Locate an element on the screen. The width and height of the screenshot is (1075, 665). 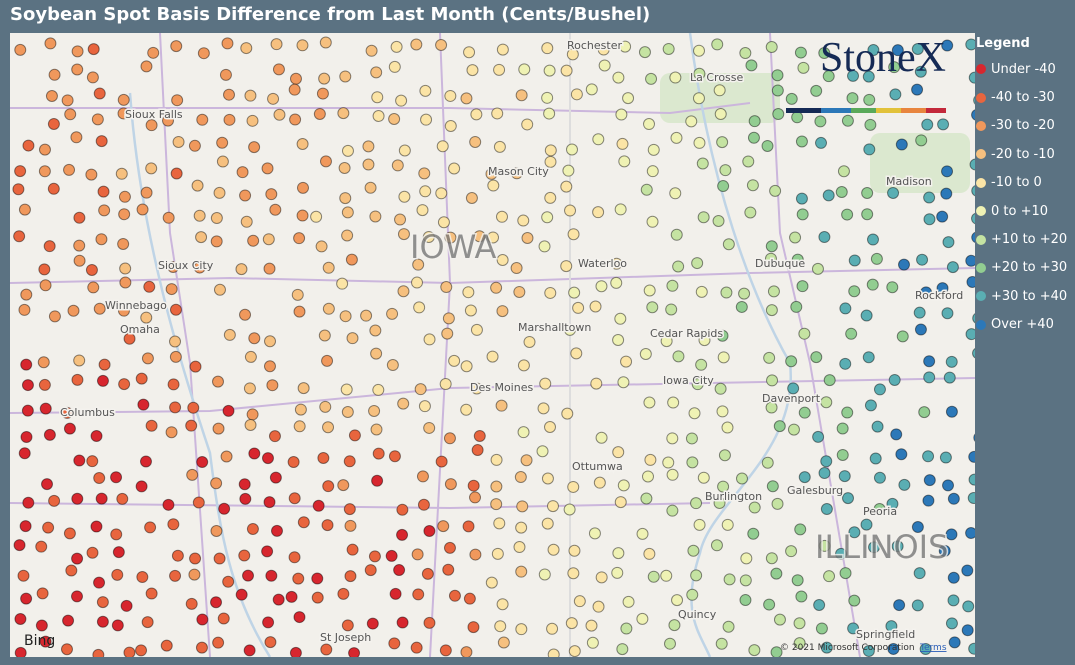
city-label: Iowa City is located at coordinates (688, 380).